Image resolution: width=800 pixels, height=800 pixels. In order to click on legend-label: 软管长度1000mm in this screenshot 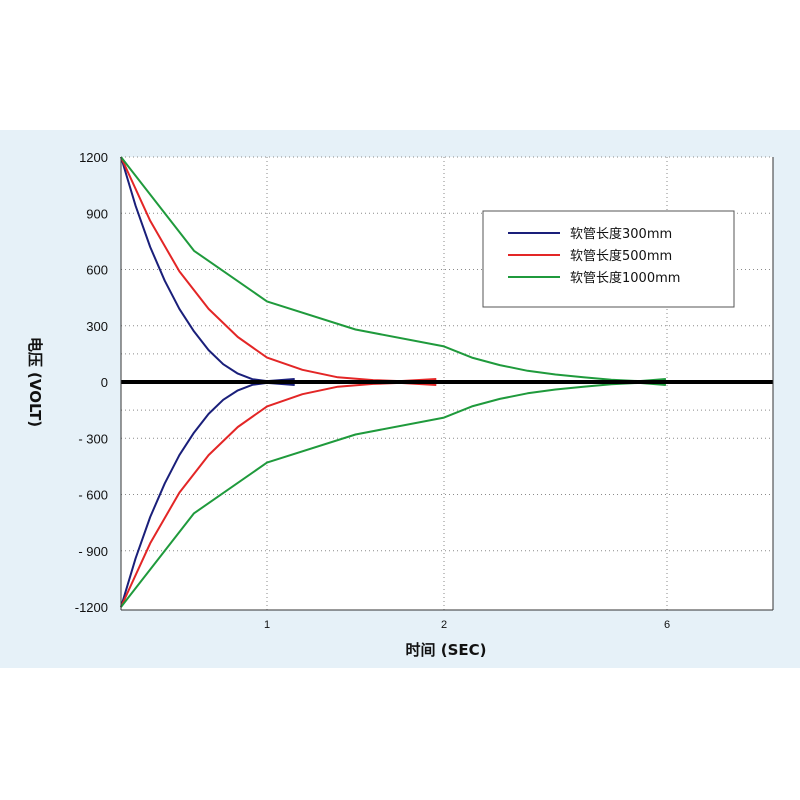, I will do `click(625, 278)`.